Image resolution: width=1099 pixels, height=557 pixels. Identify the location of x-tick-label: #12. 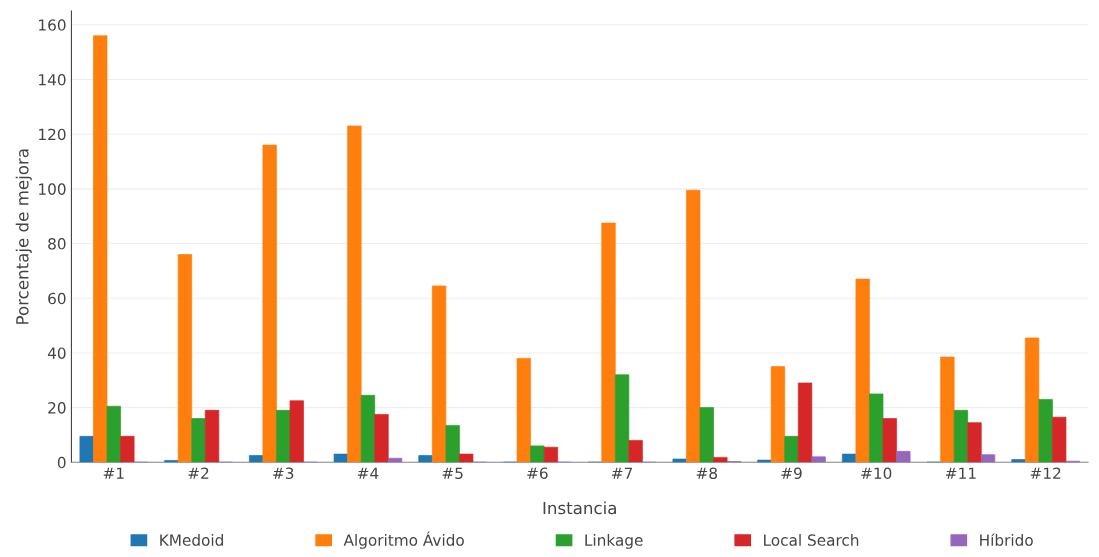
(1045, 473).